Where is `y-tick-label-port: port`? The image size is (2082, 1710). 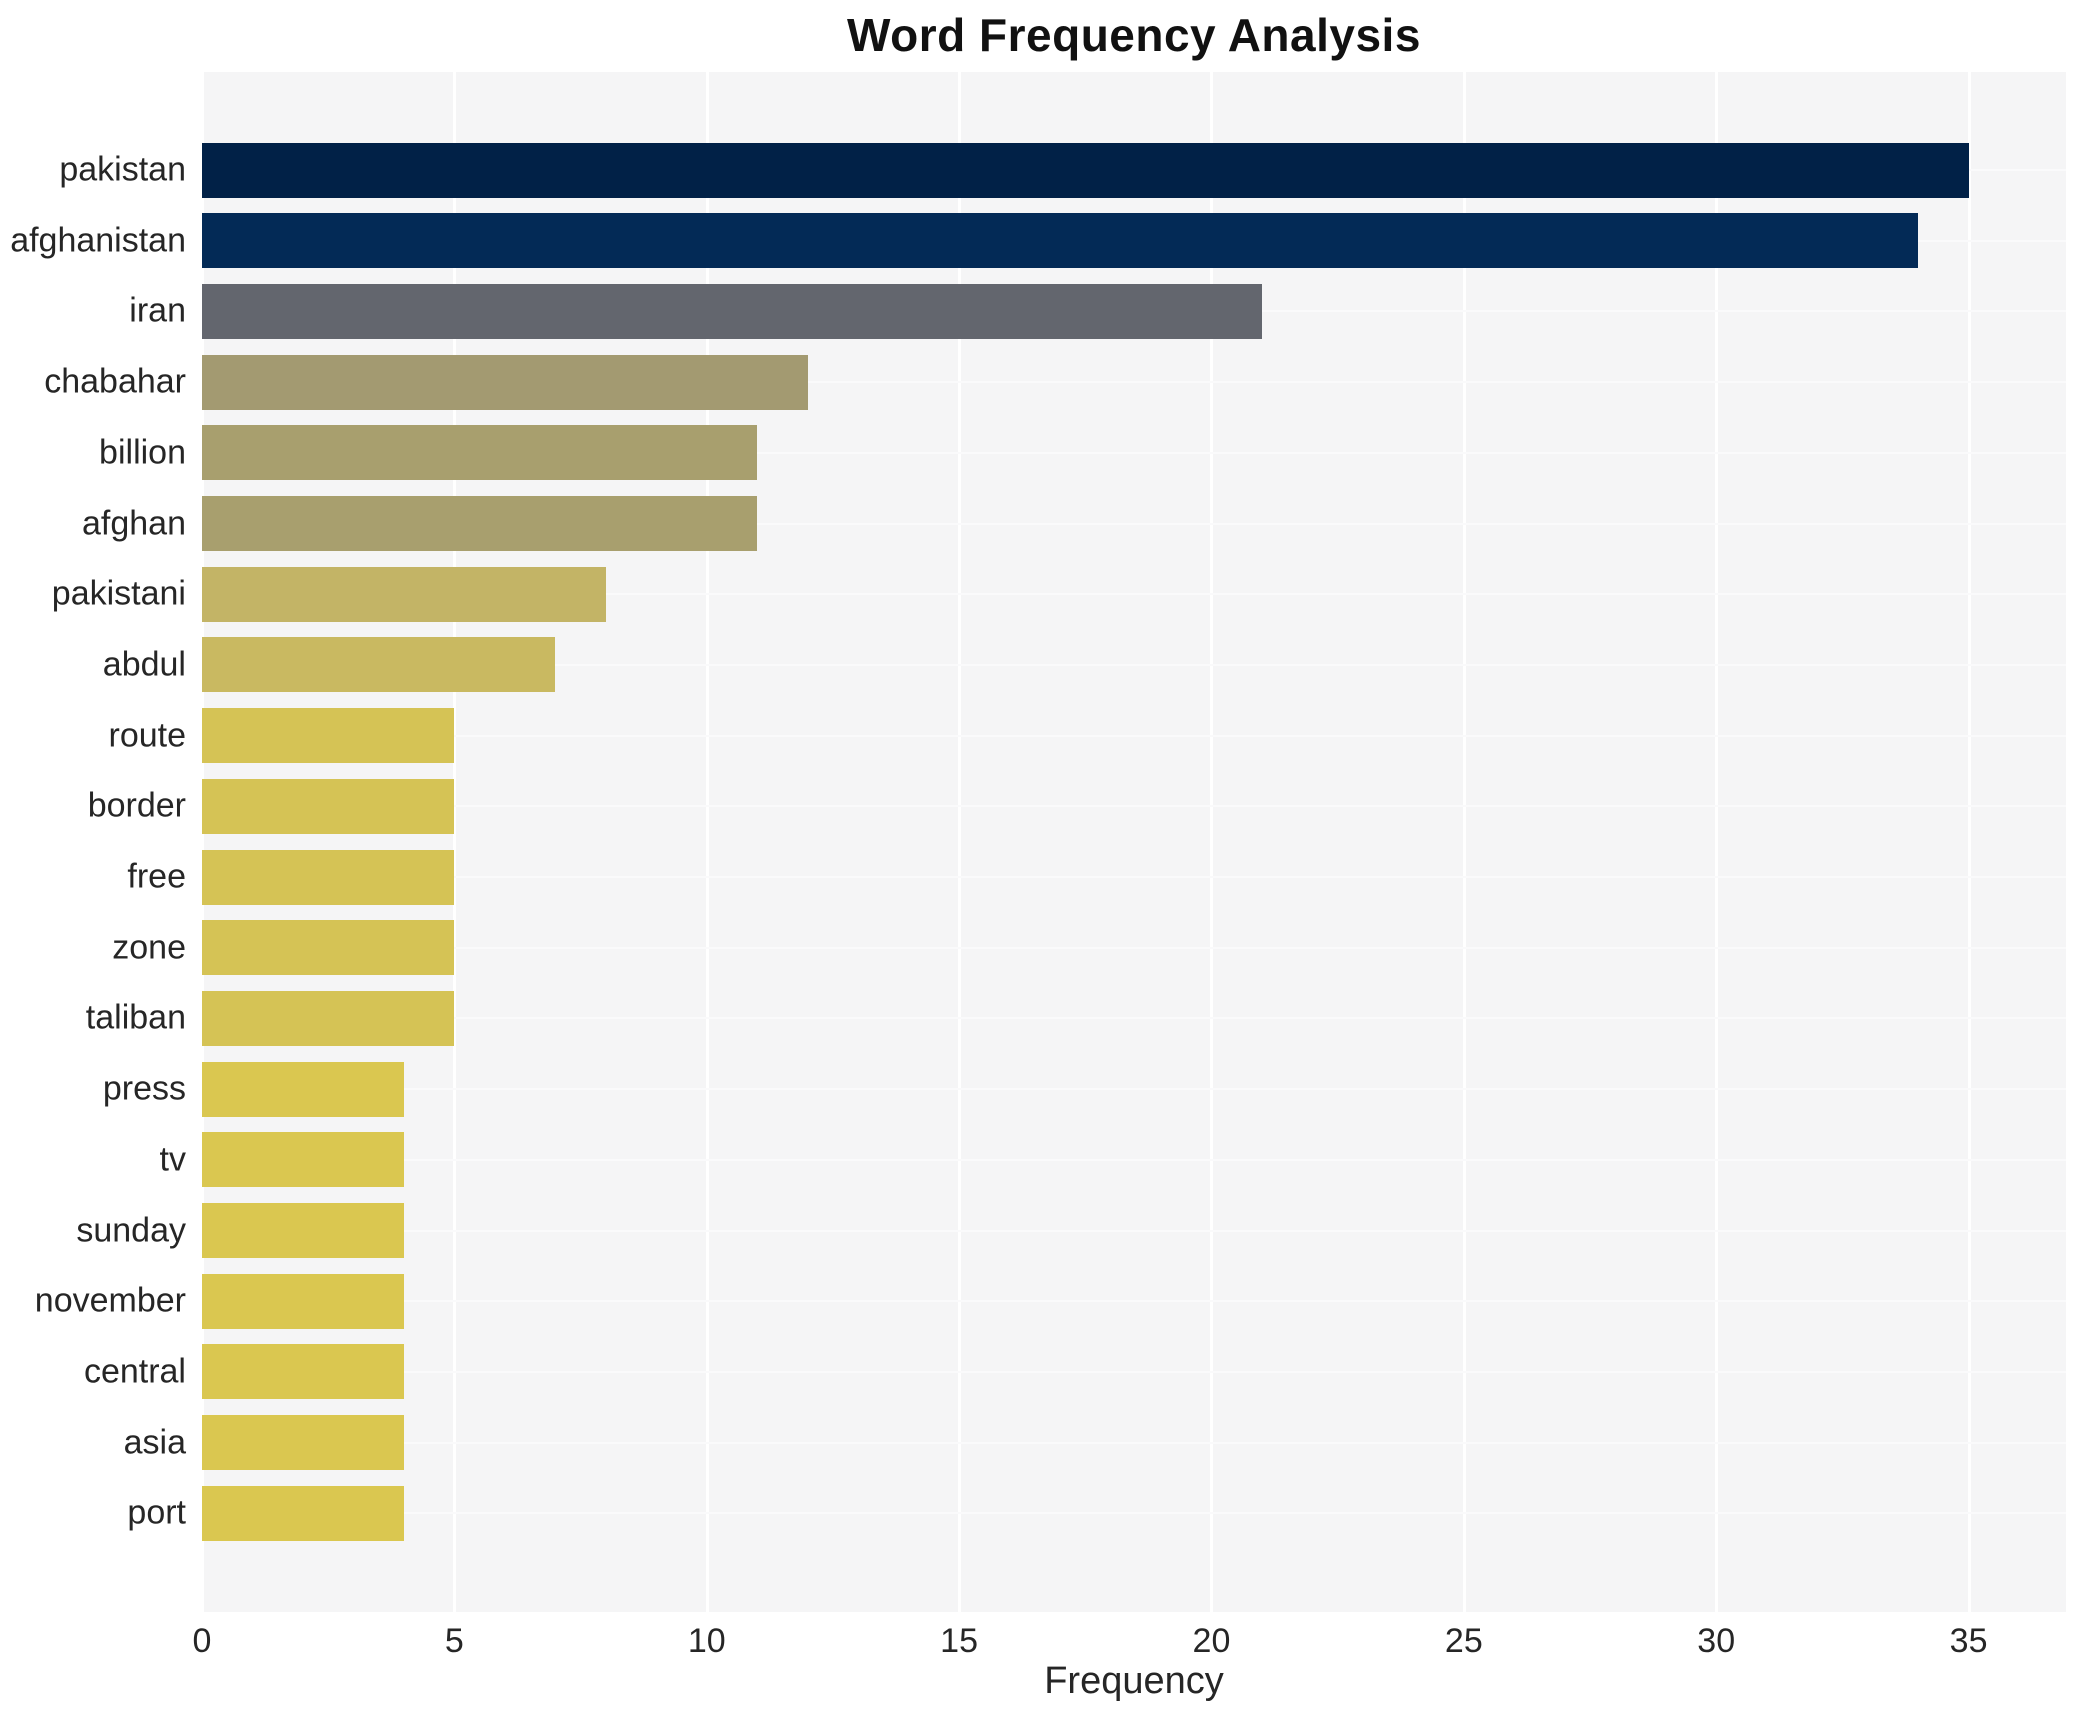 y-tick-label-port: port is located at coordinates (156, 1512).